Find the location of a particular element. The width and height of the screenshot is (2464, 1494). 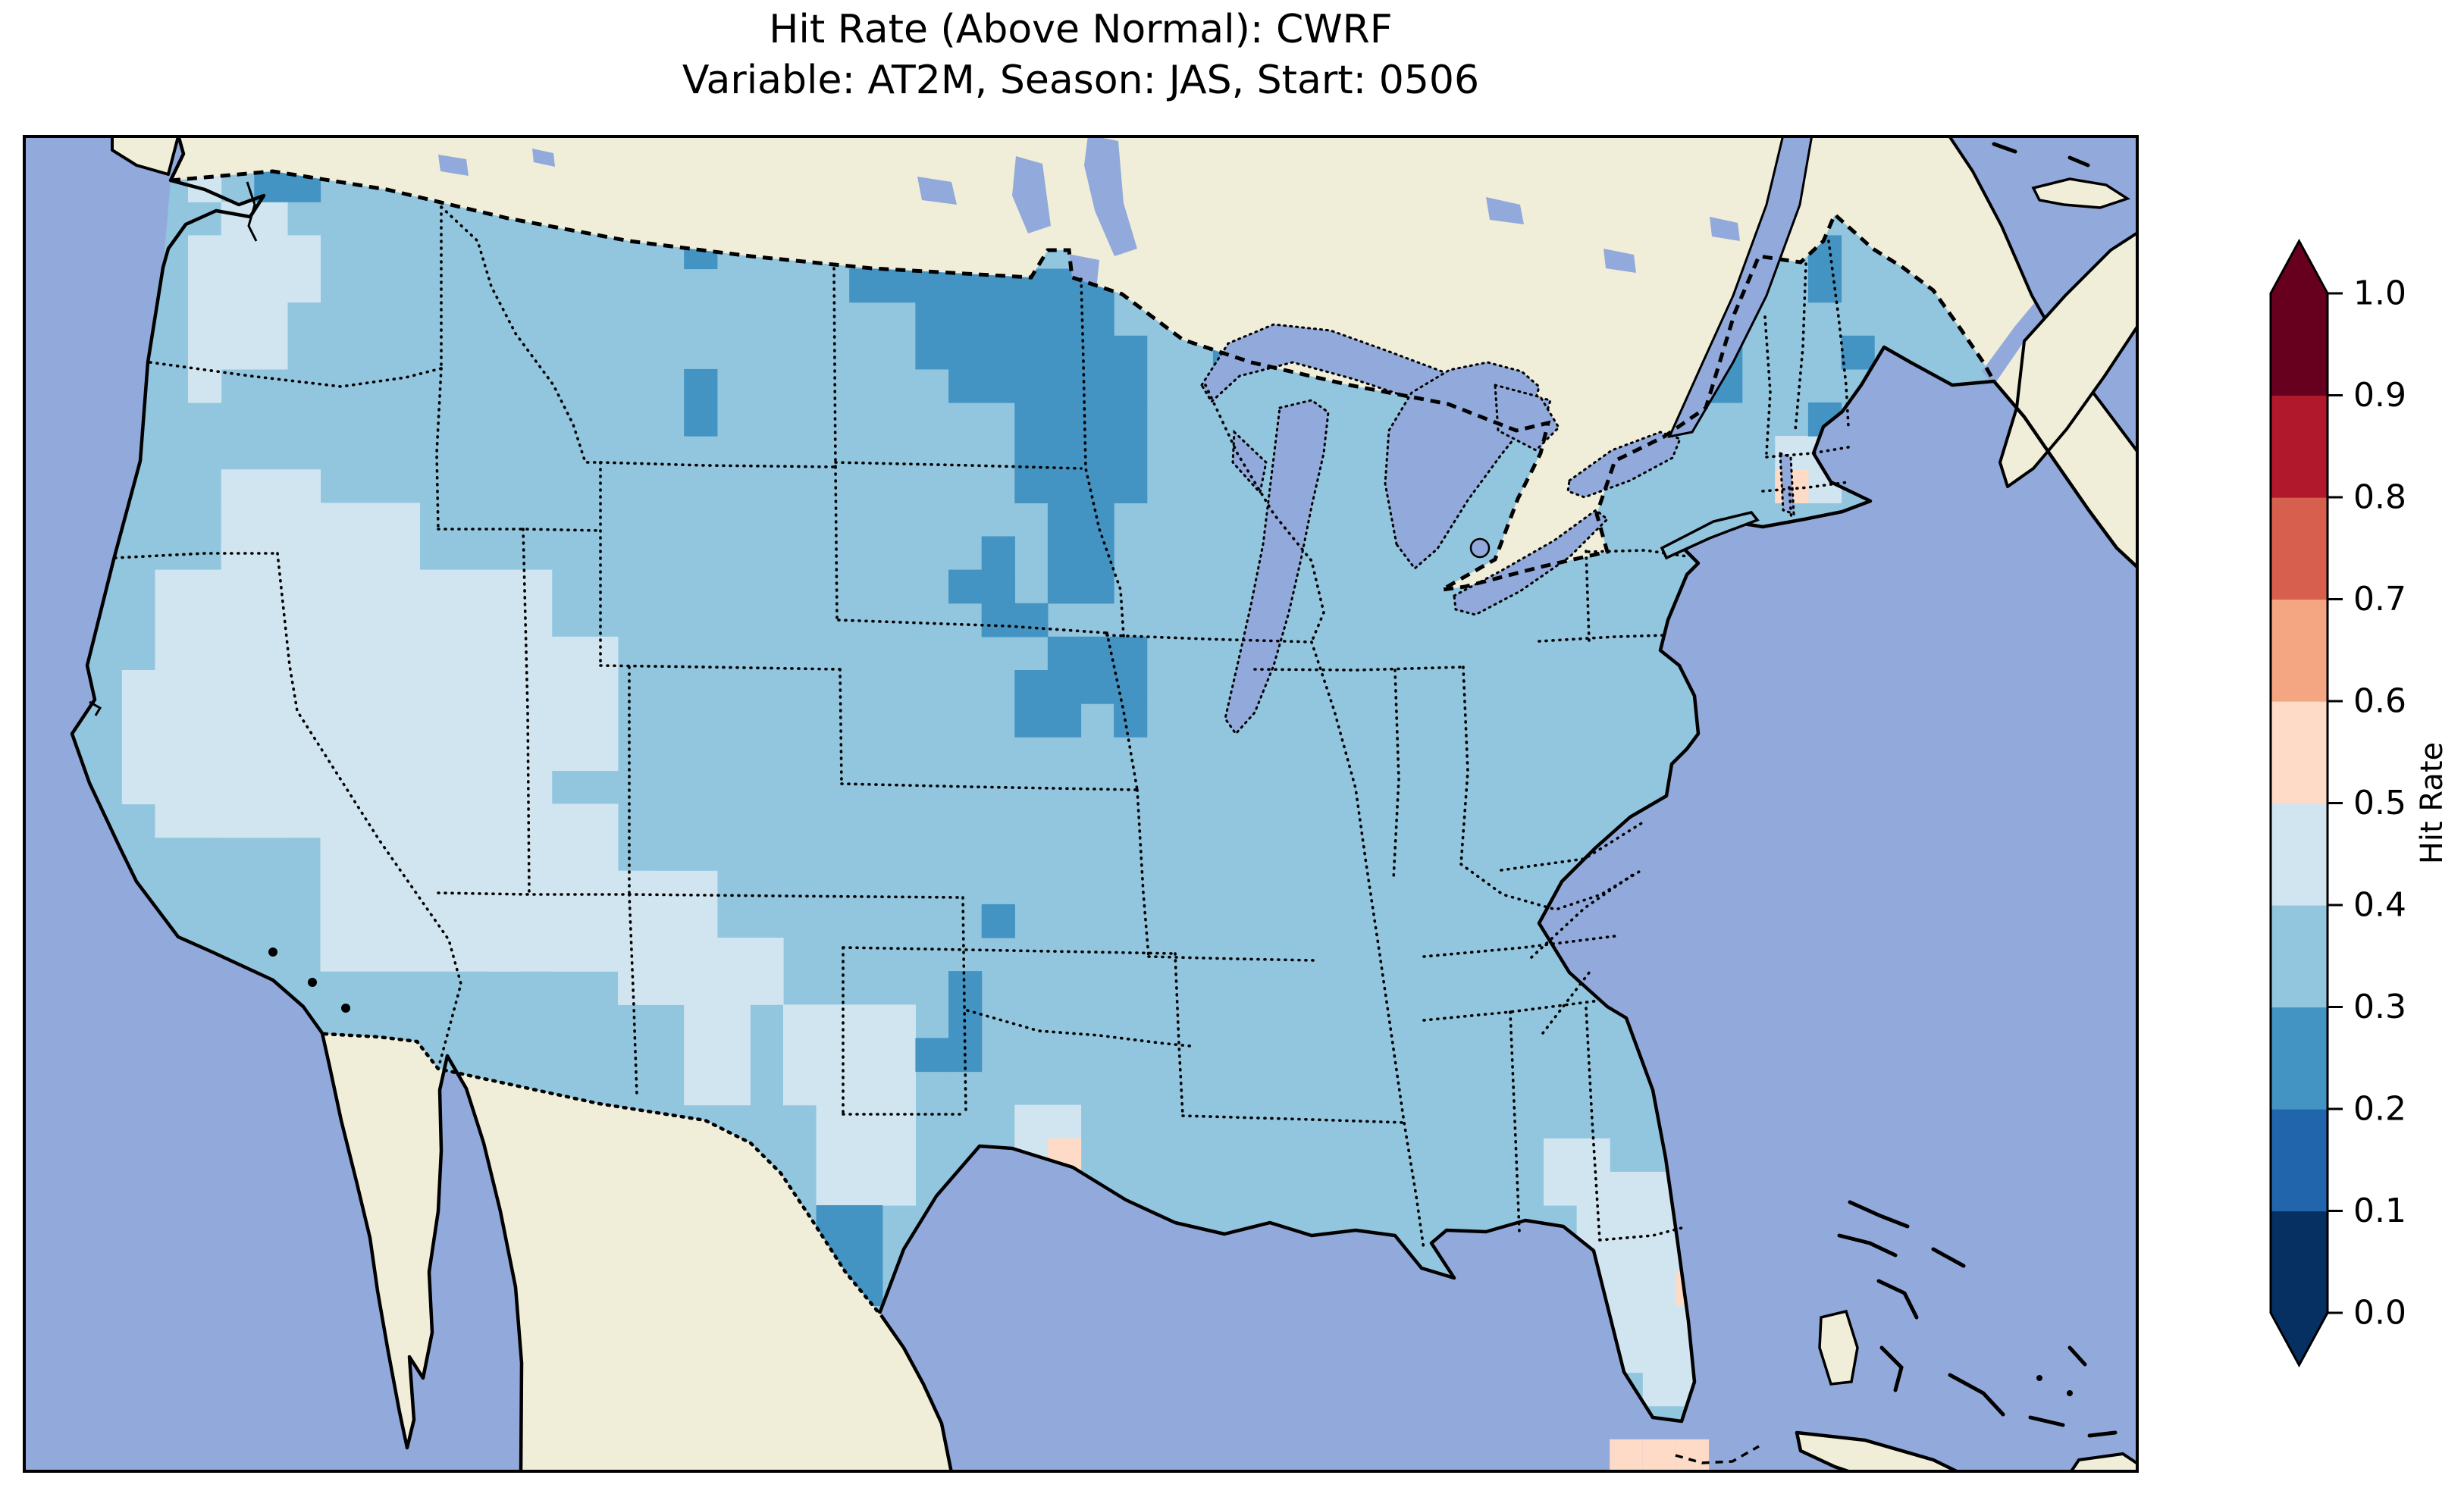

cuba is located at coordinates (1879, 1451).